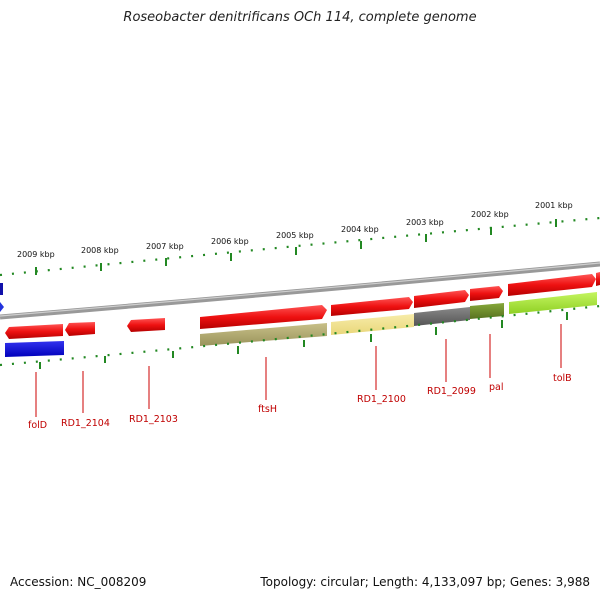  Describe the element at coordinates (165, 246) in the screenshot. I see `kbp-label: 2007 kbp` at that location.